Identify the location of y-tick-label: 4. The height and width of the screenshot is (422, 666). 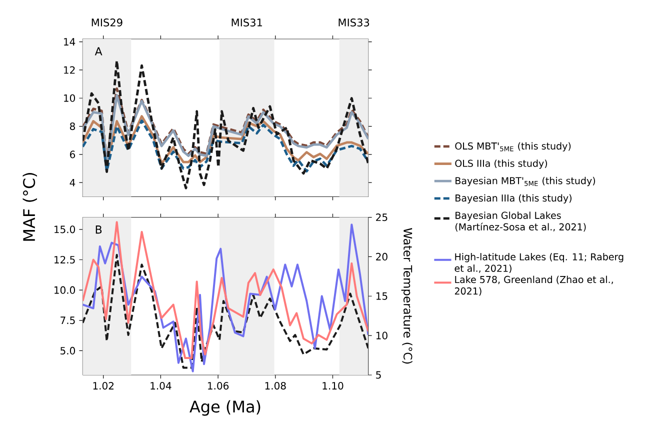
(73, 182).